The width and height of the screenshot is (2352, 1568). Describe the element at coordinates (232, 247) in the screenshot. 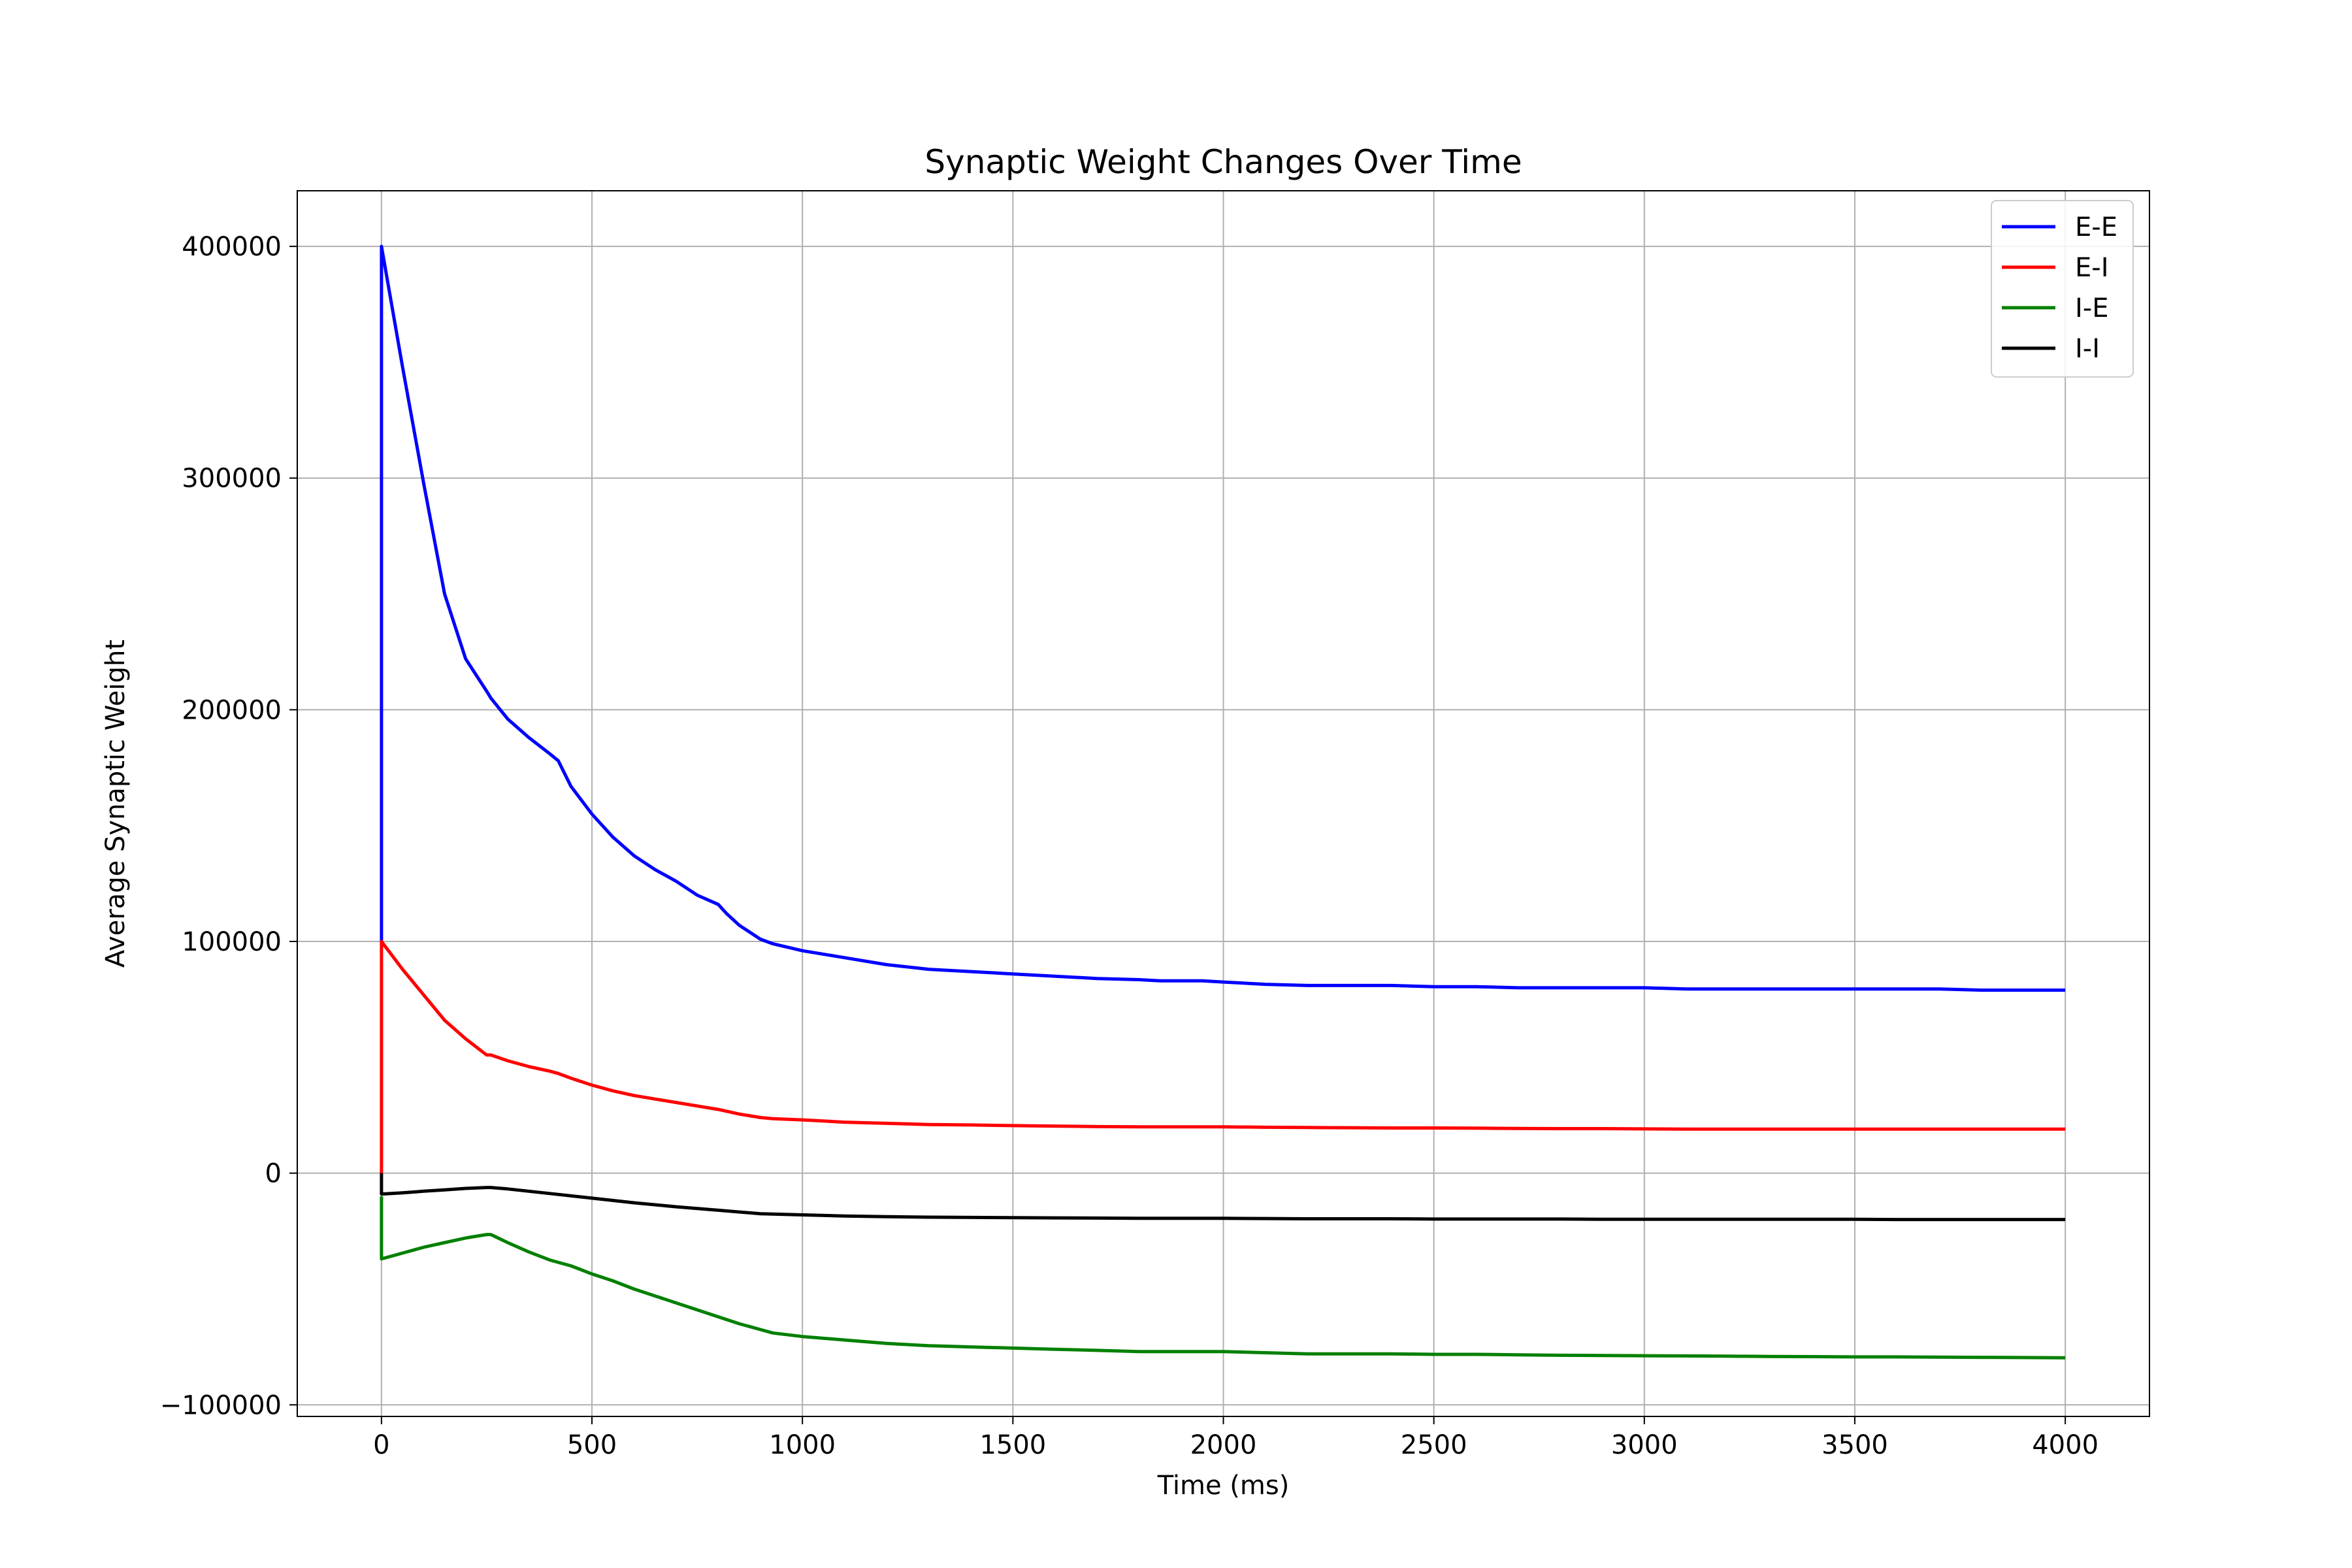

I see `y-tick-label: 400000` at that location.